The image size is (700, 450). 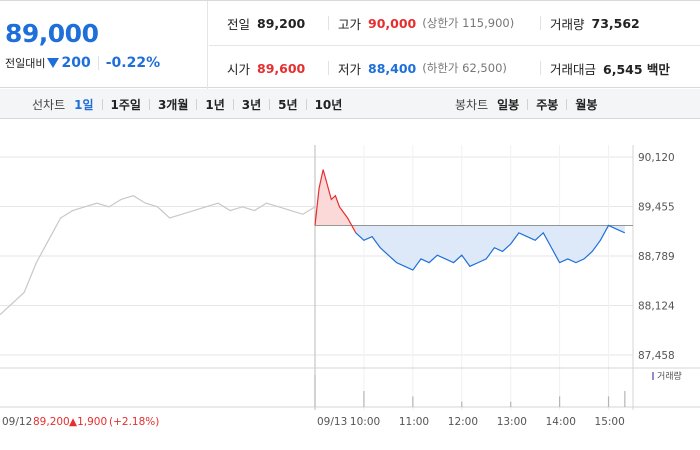 I want to click on high-label: 고가, so click(x=350, y=24).